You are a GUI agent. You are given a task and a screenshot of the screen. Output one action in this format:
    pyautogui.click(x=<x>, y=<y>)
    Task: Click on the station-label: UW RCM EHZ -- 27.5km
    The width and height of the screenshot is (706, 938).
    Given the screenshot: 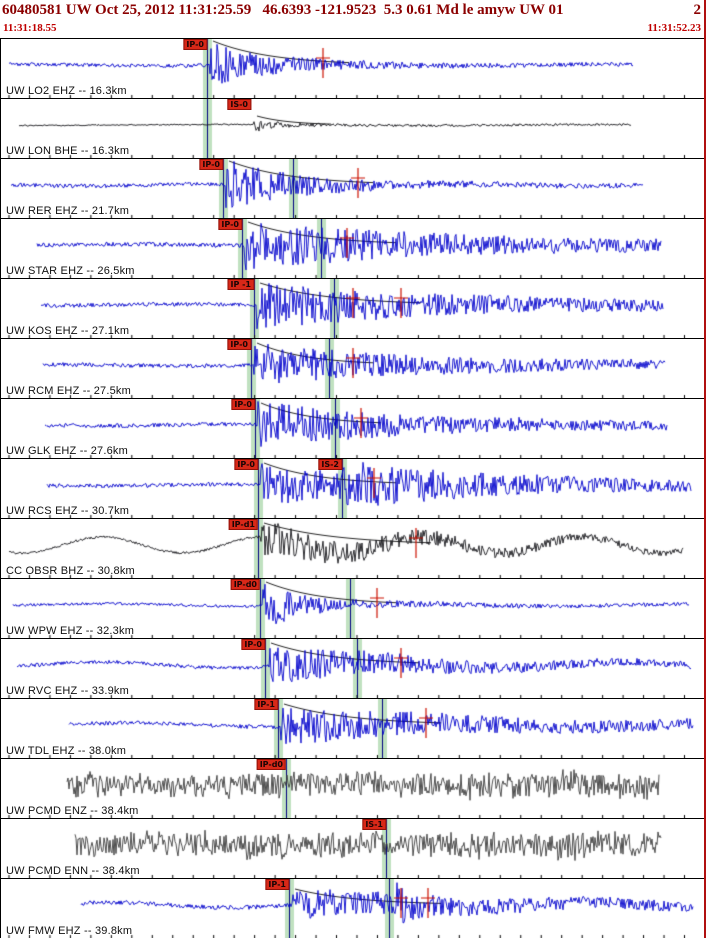 What is the action you would take?
    pyautogui.click(x=68, y=391)
    